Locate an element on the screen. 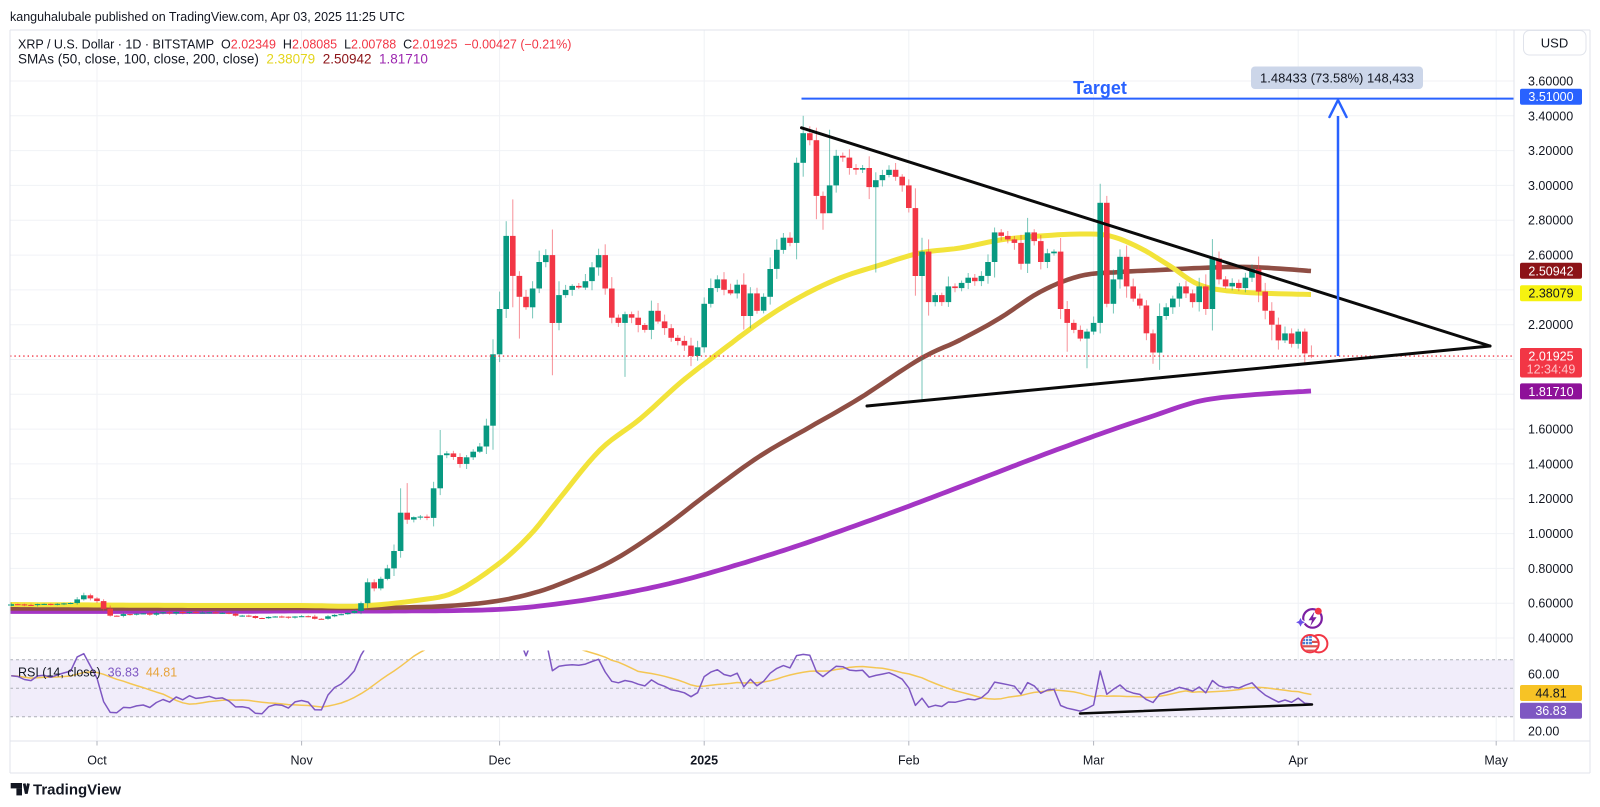 The height and width of the screenshot is (807, 1600). svg-text: 2.50942 is located at coordinates (1550, 271).